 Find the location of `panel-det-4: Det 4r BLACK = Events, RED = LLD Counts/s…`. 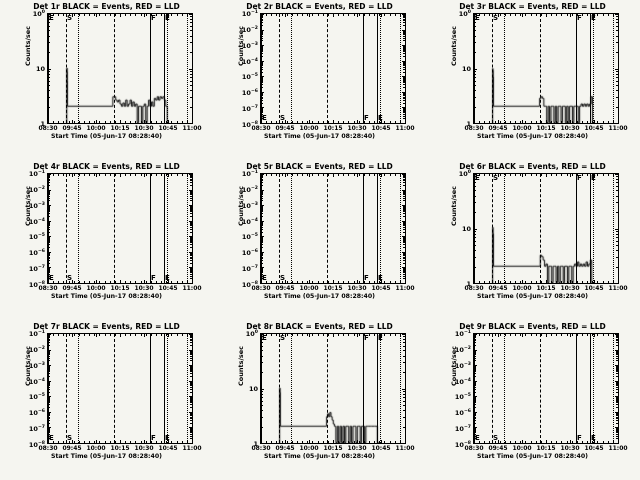

panel-det-4: Det 4r BLACK = Events, RED = LLD Counts/s… is located at coordinates (106, 240).